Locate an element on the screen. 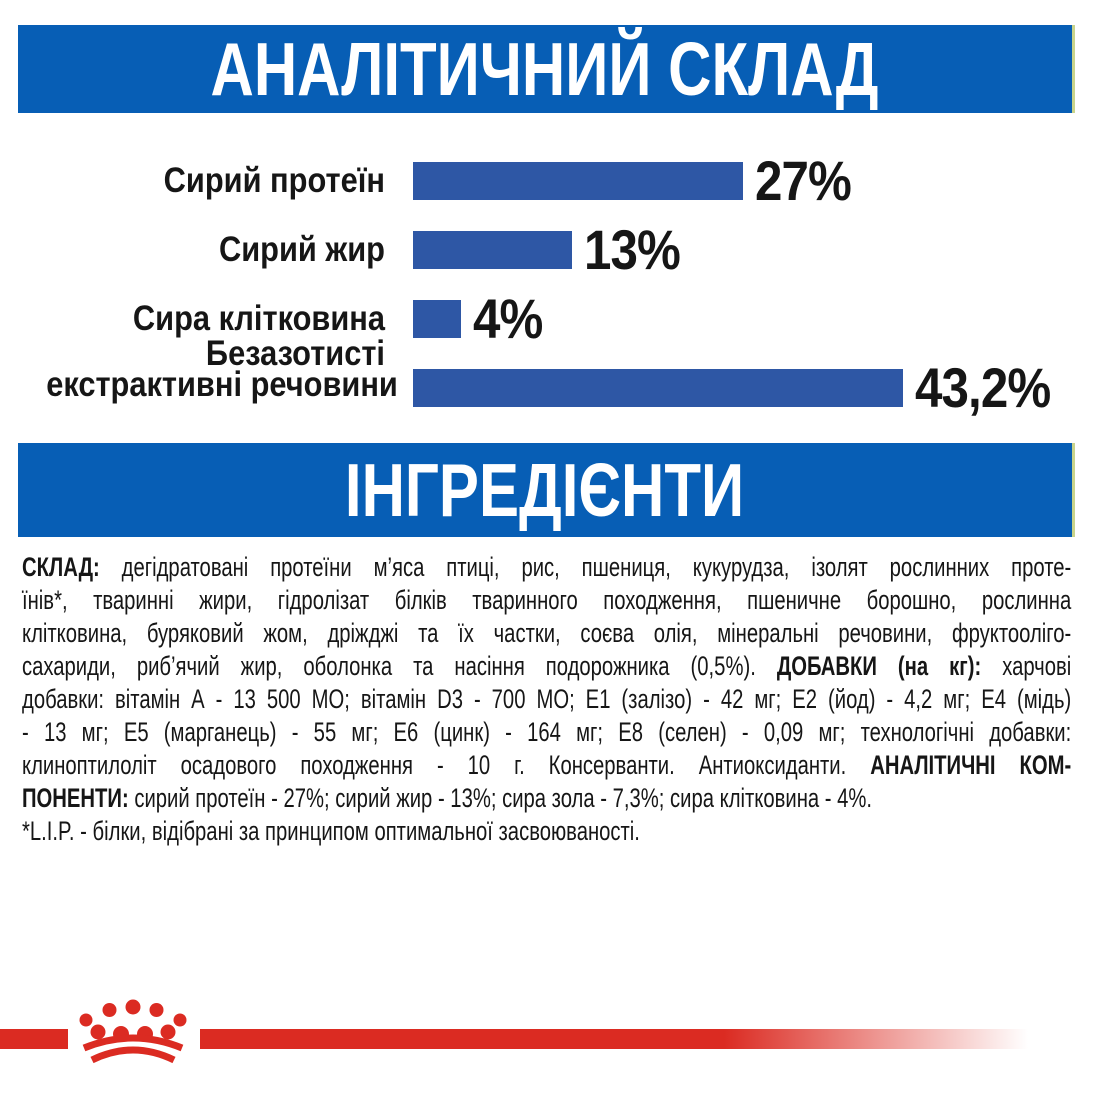  analytical-composition-banner: АНАЛІТИЧНИЙ СКЛАД is located at coordinates (546, 69).